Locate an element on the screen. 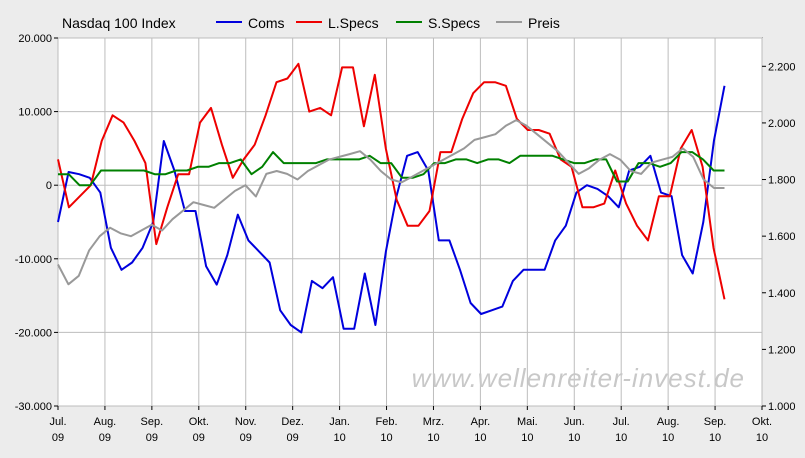  legend-label-coms: Coms is located at coordinates (266, 23).